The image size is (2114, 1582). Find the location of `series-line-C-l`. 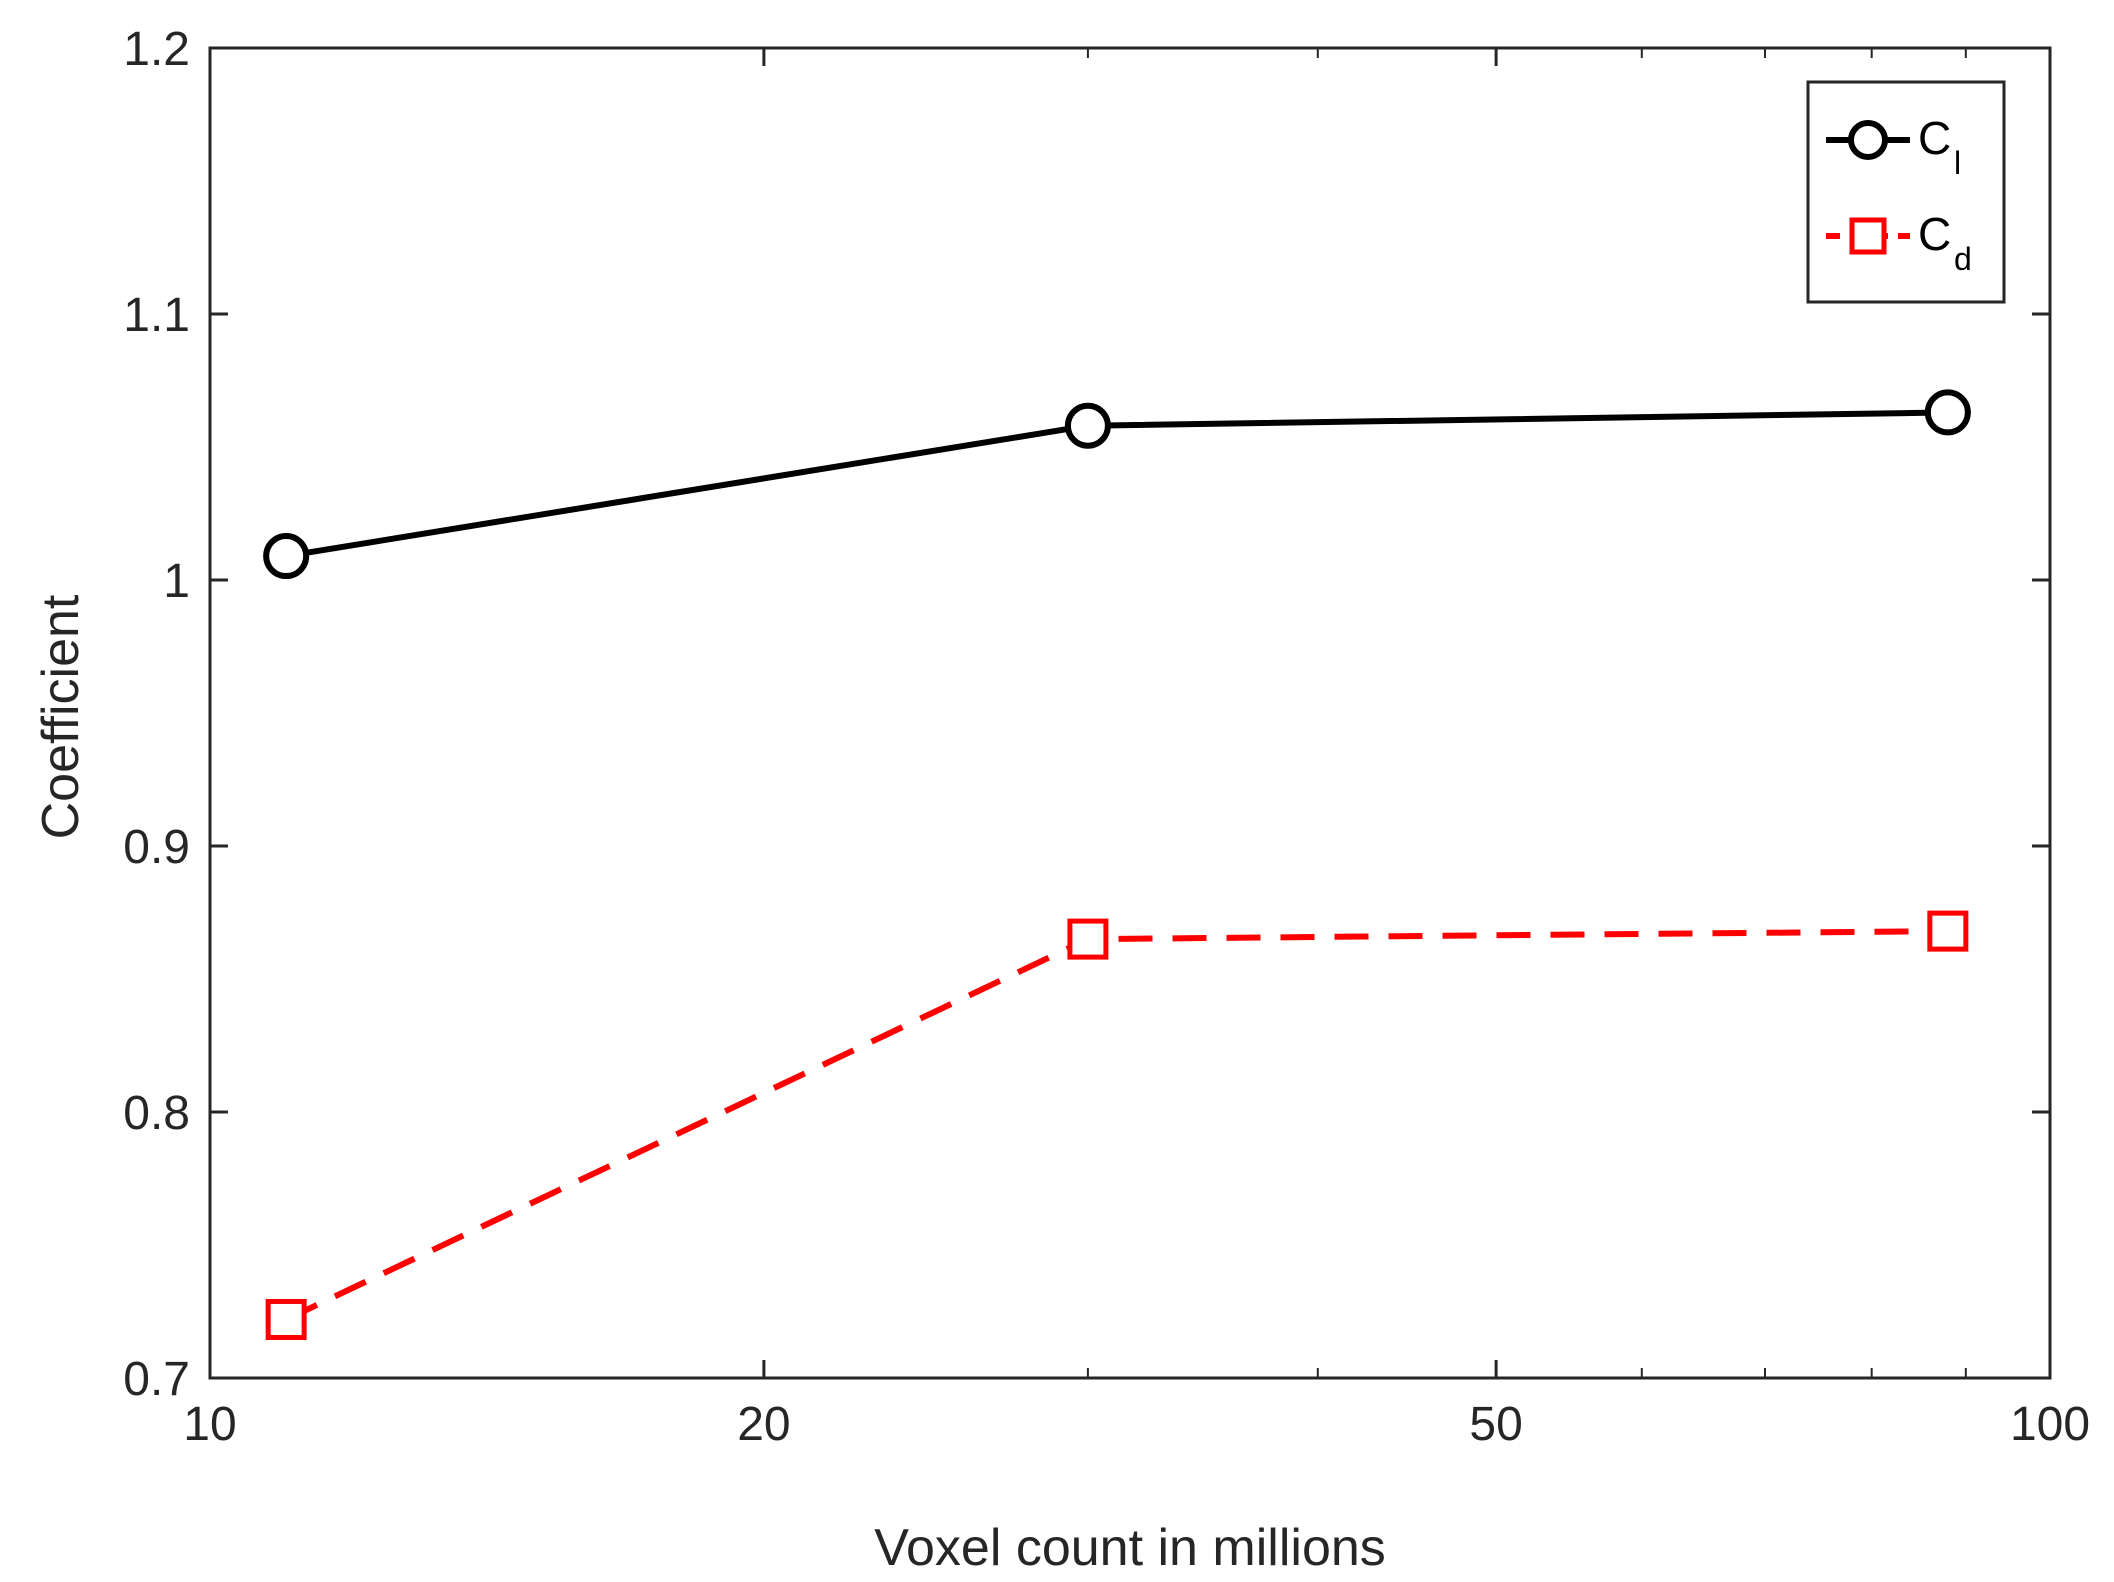

series-line-C-l is located at coordinates (1116, 484).